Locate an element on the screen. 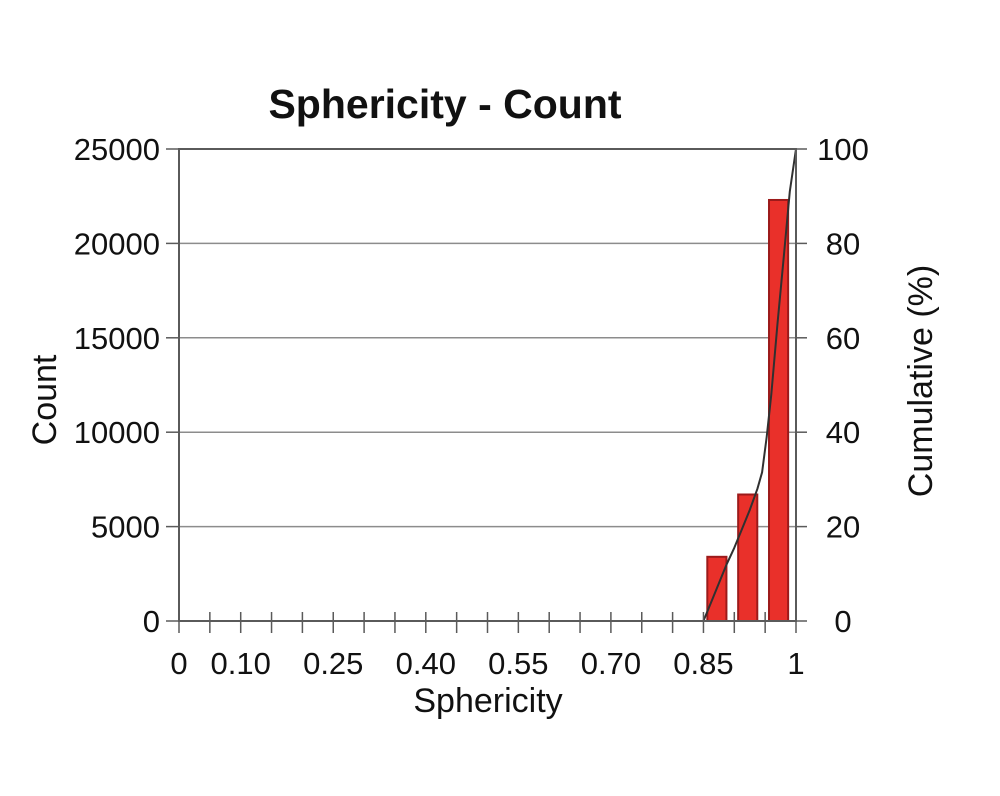  x-axis-title: Sphericity is located at coordinates (487, 701).